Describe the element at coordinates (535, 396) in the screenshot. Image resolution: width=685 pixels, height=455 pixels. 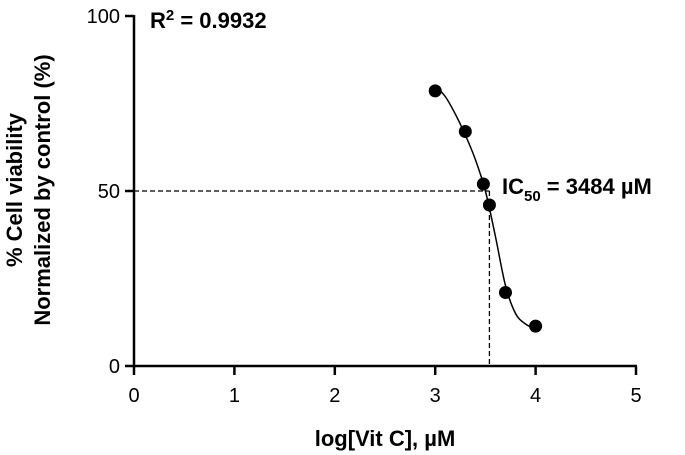
I see `x-tick-label: 4` at that location.